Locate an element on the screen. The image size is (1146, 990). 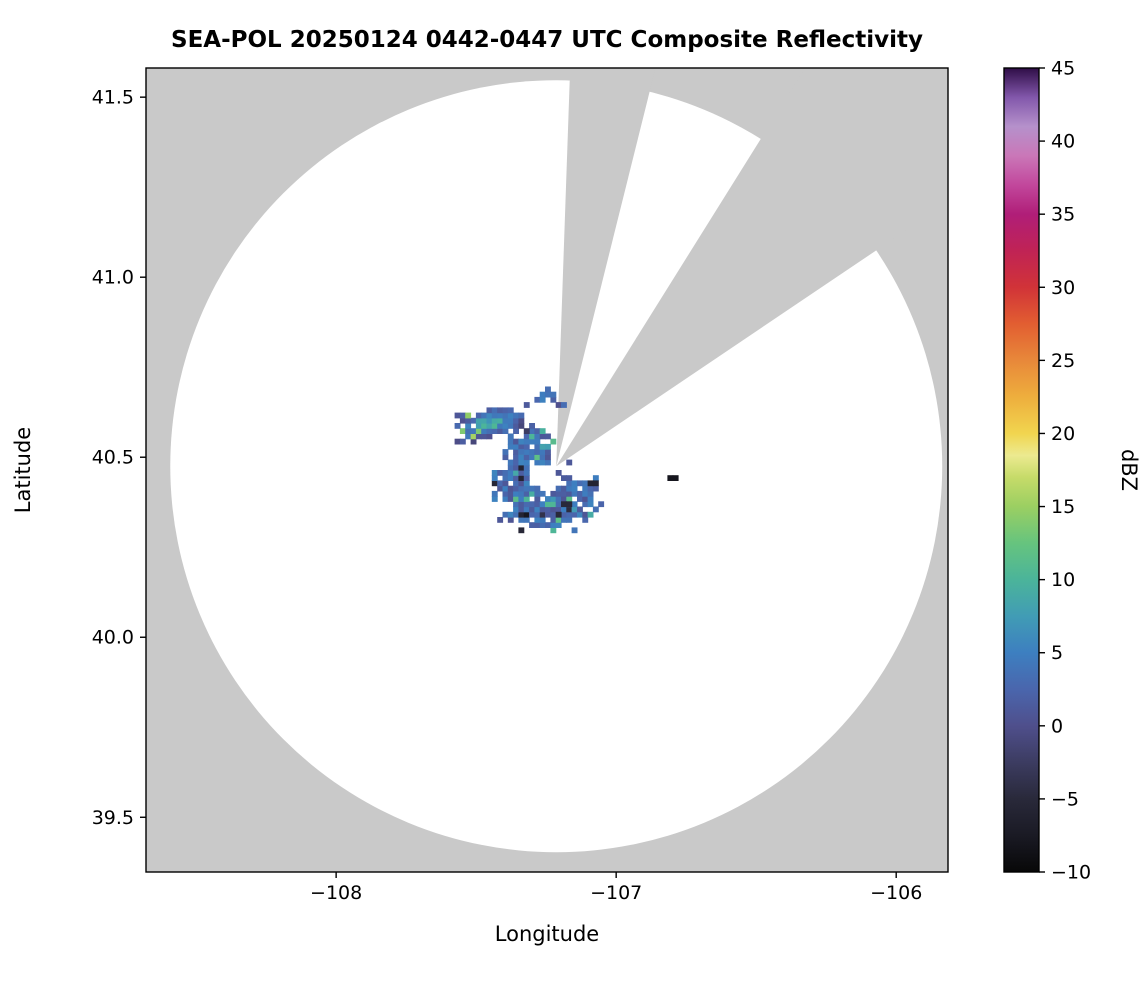
y-tick-label: 40.0 is located at coordinates (113, 638).